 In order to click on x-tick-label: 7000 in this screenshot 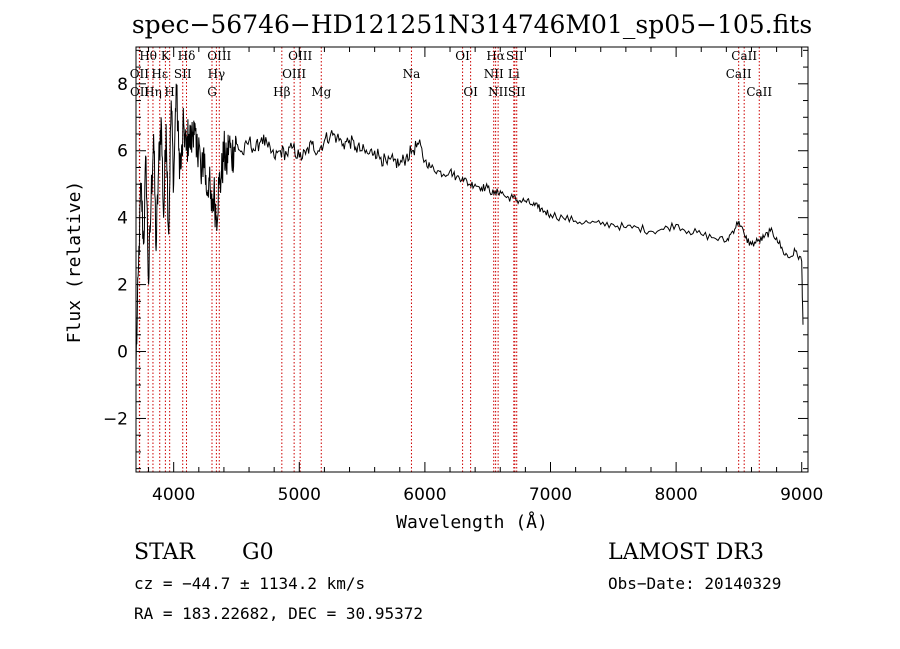, I will do `click(550, 495)`.